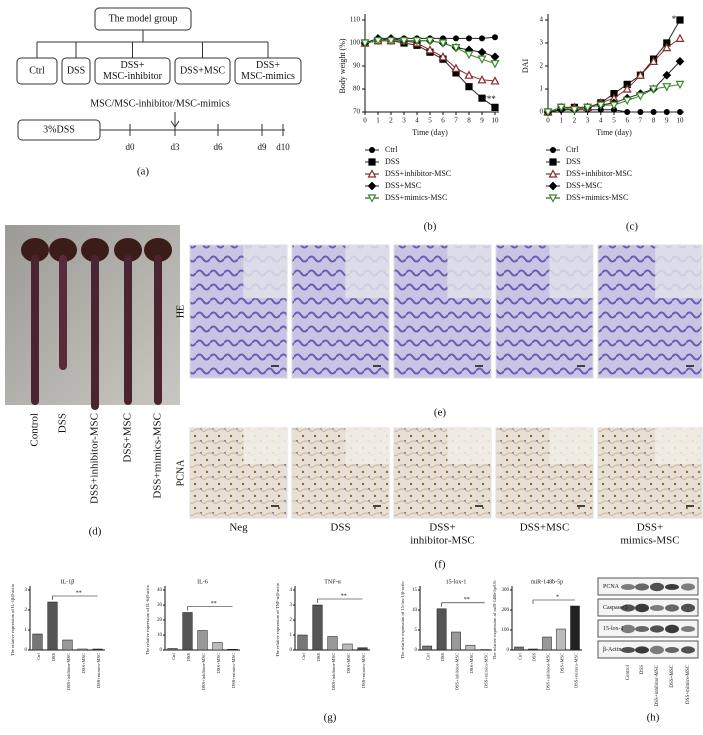 Image resolution: width=703 pixels, height=735 pixels. Describe the element at coordinates (430, 121) in the screenshot. I see `x-tick-label: 5` at that location.